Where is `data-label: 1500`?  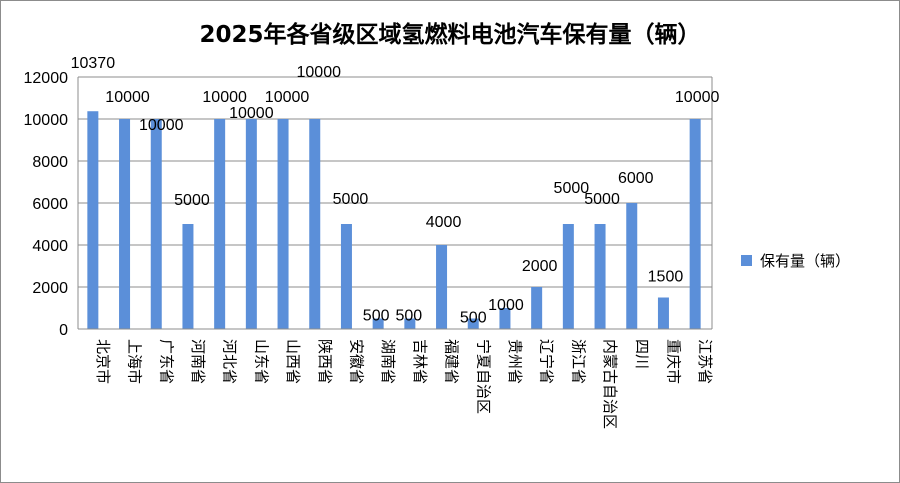
data-label: 1500 is located at coordinates (666, 277).